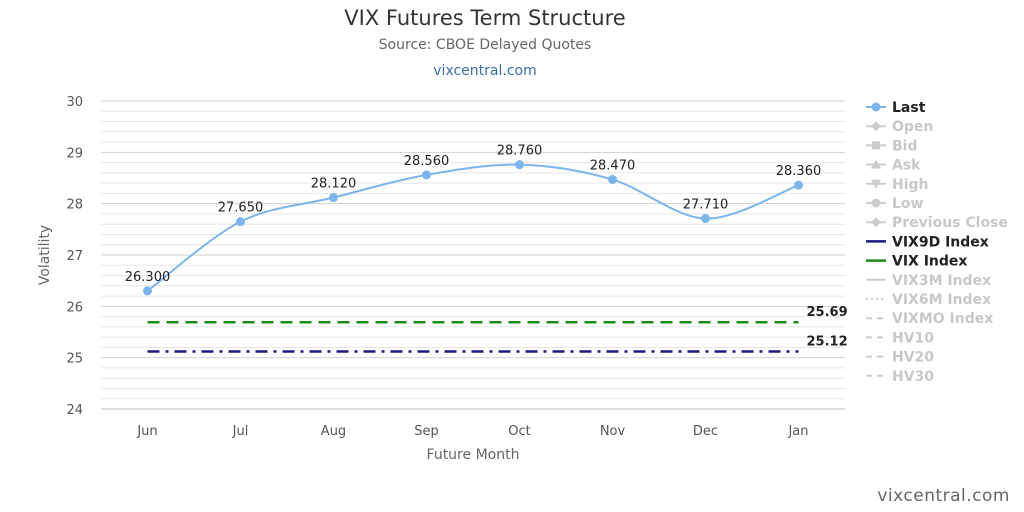  I want to click on legend-label: High, so click(910, 185).